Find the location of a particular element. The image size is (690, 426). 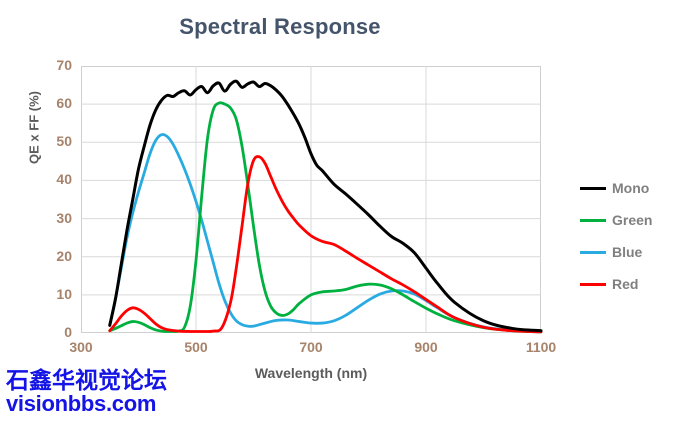

x-tick-label: 700 is located at coordinates (311, 347).